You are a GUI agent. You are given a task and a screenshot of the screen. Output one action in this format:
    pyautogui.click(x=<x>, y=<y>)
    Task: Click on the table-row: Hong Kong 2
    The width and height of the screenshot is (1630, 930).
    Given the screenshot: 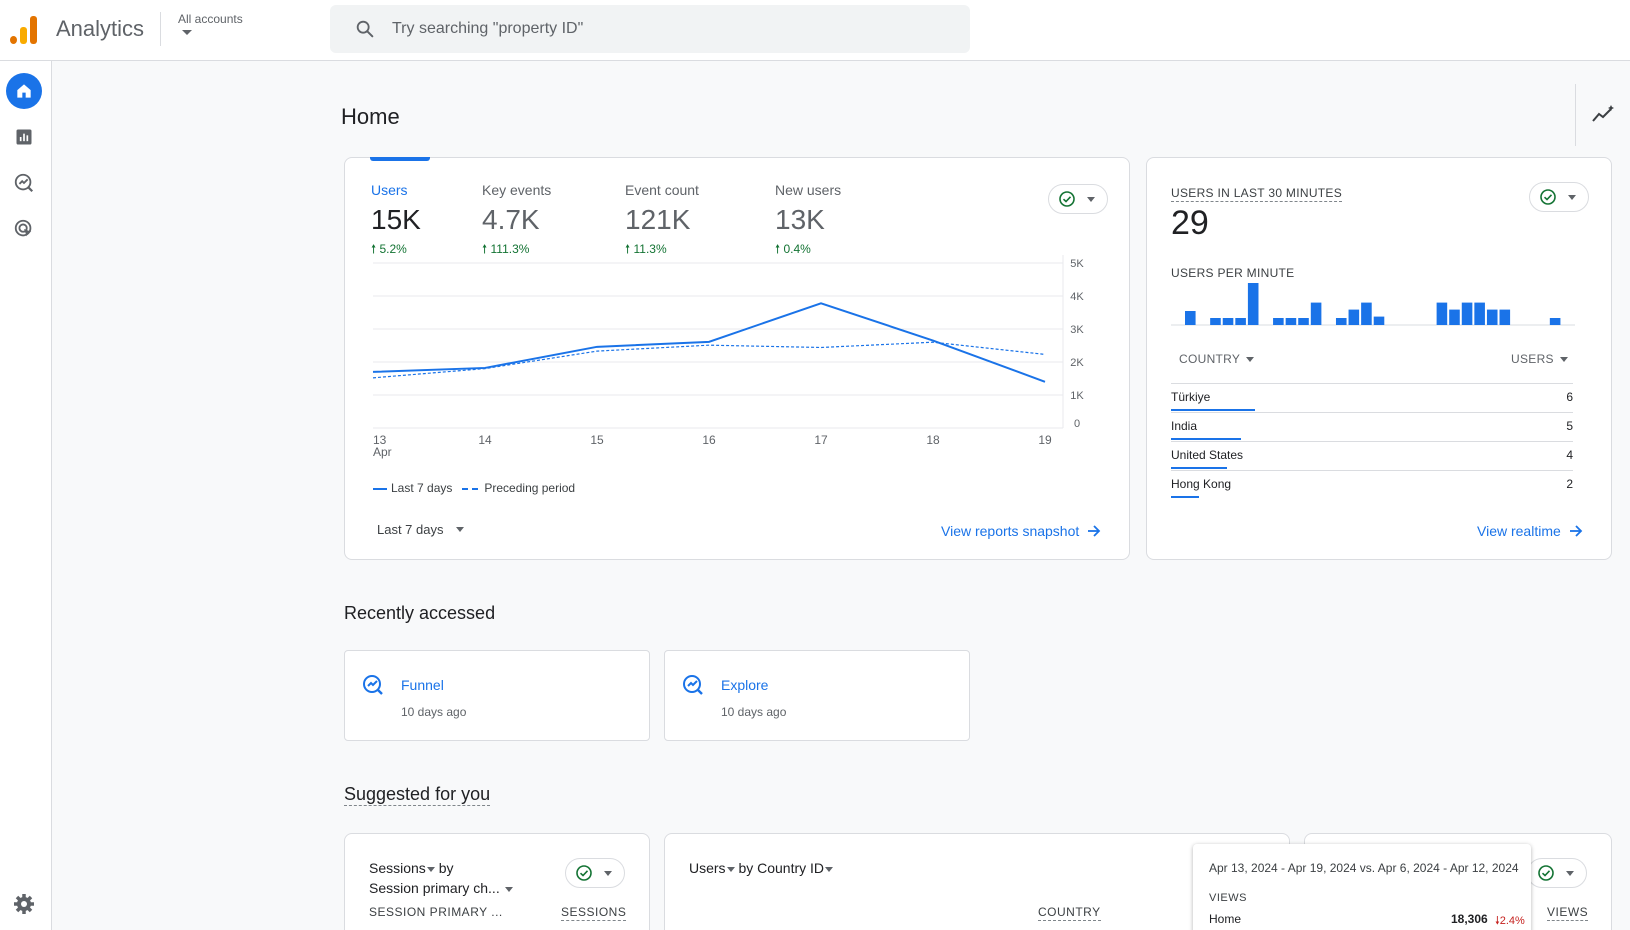 What is the action you would take?
    pyautogui.click(x=1372, y=484)
    